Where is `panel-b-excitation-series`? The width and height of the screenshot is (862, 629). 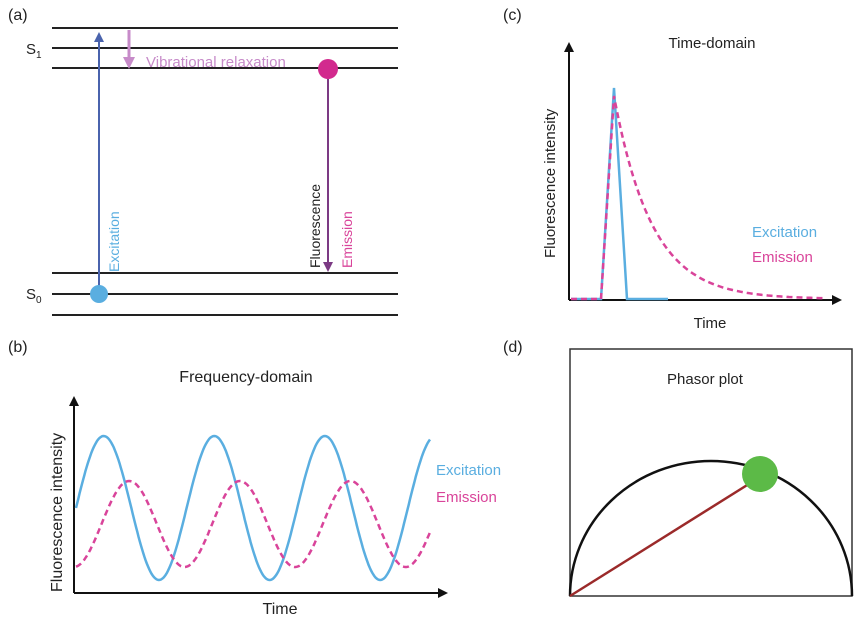 panel-b-excitation-series is located at coordinates (253, 508).